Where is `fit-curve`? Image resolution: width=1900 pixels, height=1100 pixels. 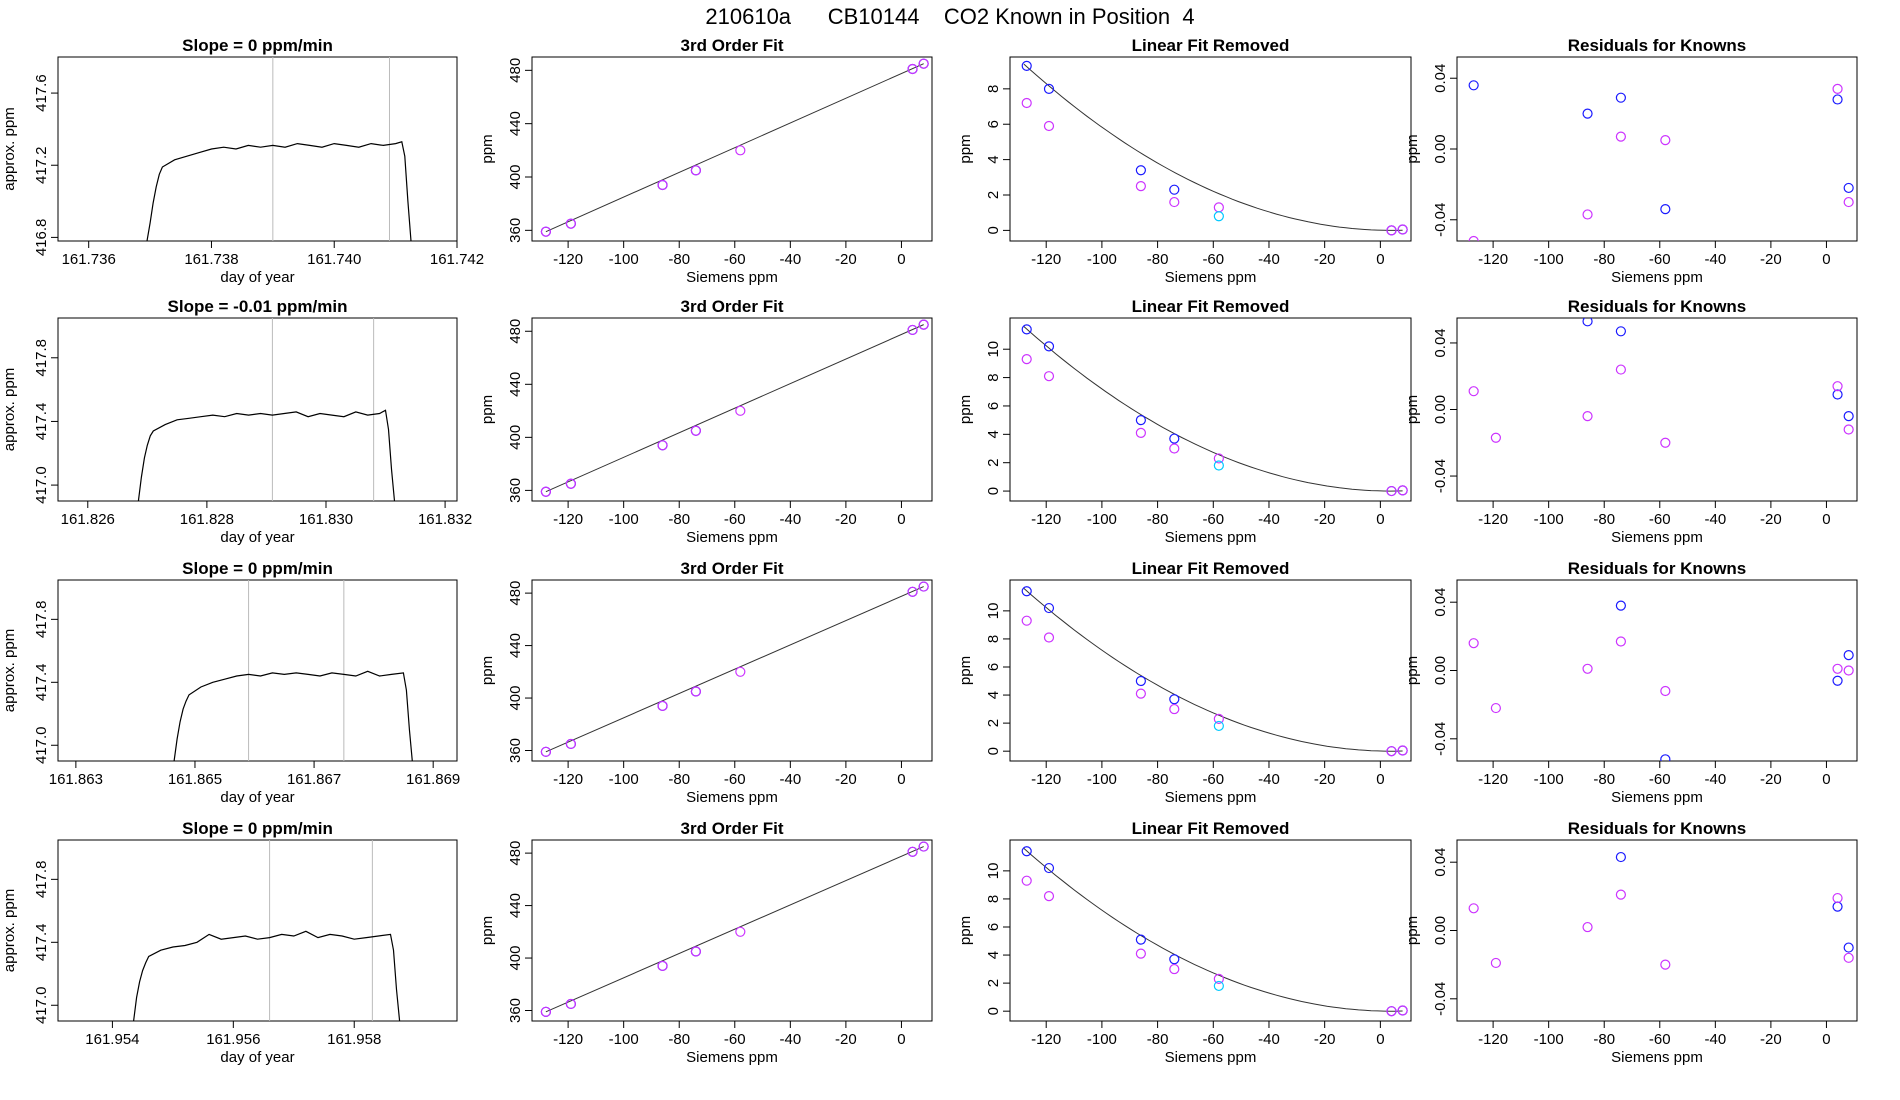
fit-curve is located at coordinates (1213, 670).